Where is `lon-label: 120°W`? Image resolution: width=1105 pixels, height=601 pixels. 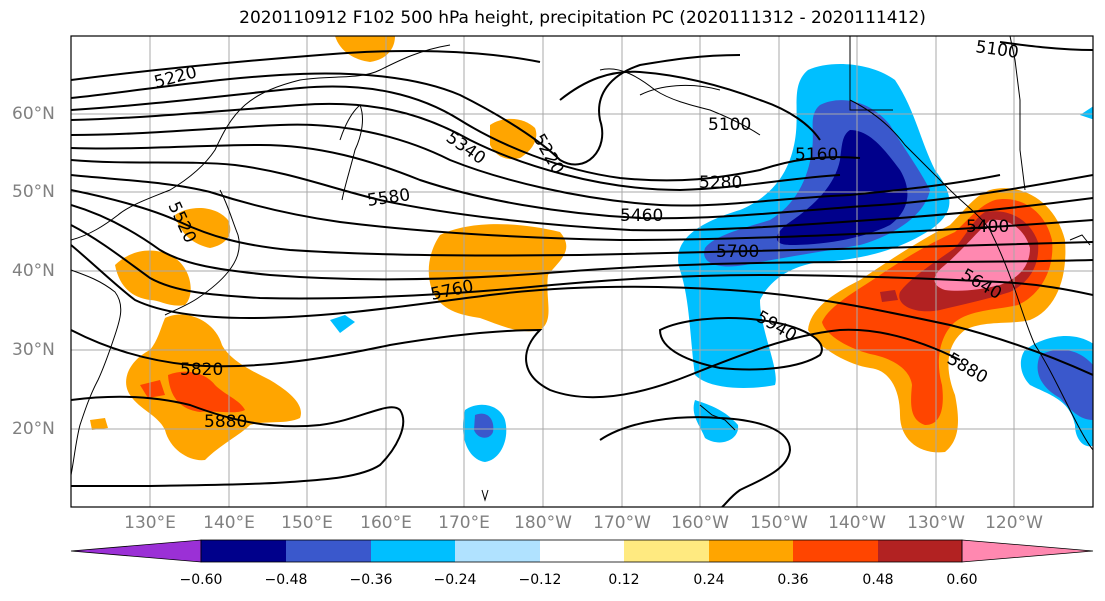
lon-label: 120°W is located at coordinates (1014, 523).